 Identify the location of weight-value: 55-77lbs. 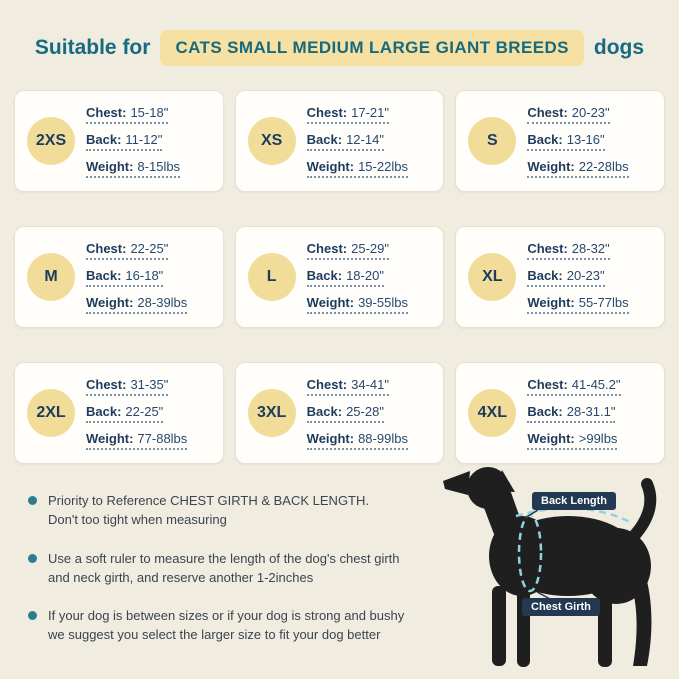
(603, 302).